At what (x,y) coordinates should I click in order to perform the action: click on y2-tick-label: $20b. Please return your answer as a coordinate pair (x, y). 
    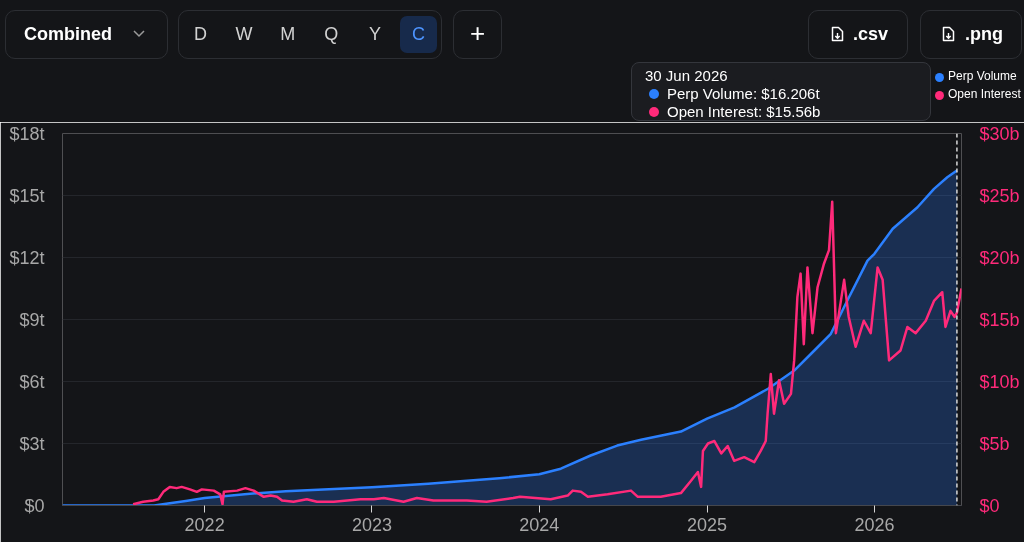
    Looking at the image, I should click on (999, 257).